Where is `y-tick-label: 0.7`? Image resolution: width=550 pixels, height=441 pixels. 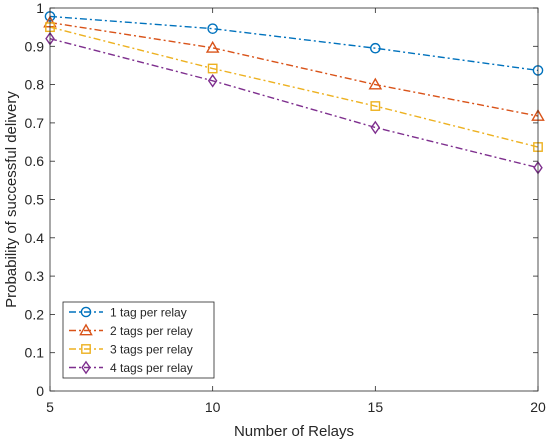 y-tick-label: 0.7 is located at coordinates (35, 123).